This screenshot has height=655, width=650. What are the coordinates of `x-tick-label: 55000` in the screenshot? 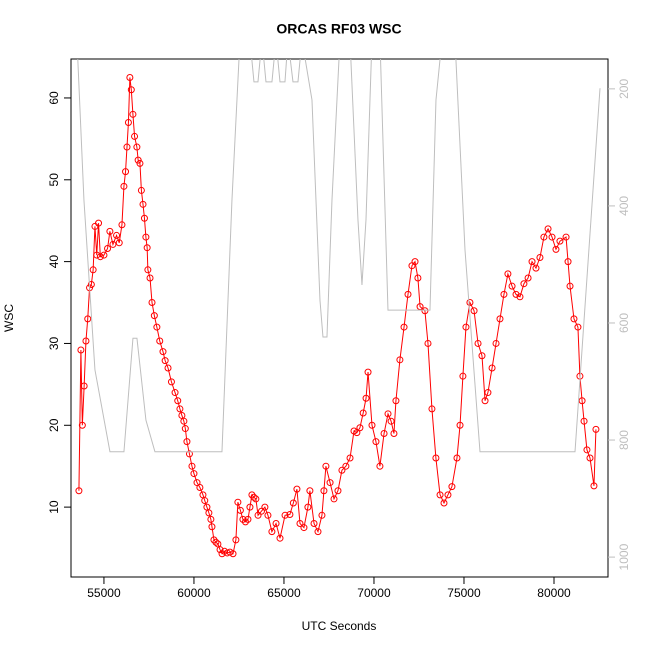 It's located at (104, 593).